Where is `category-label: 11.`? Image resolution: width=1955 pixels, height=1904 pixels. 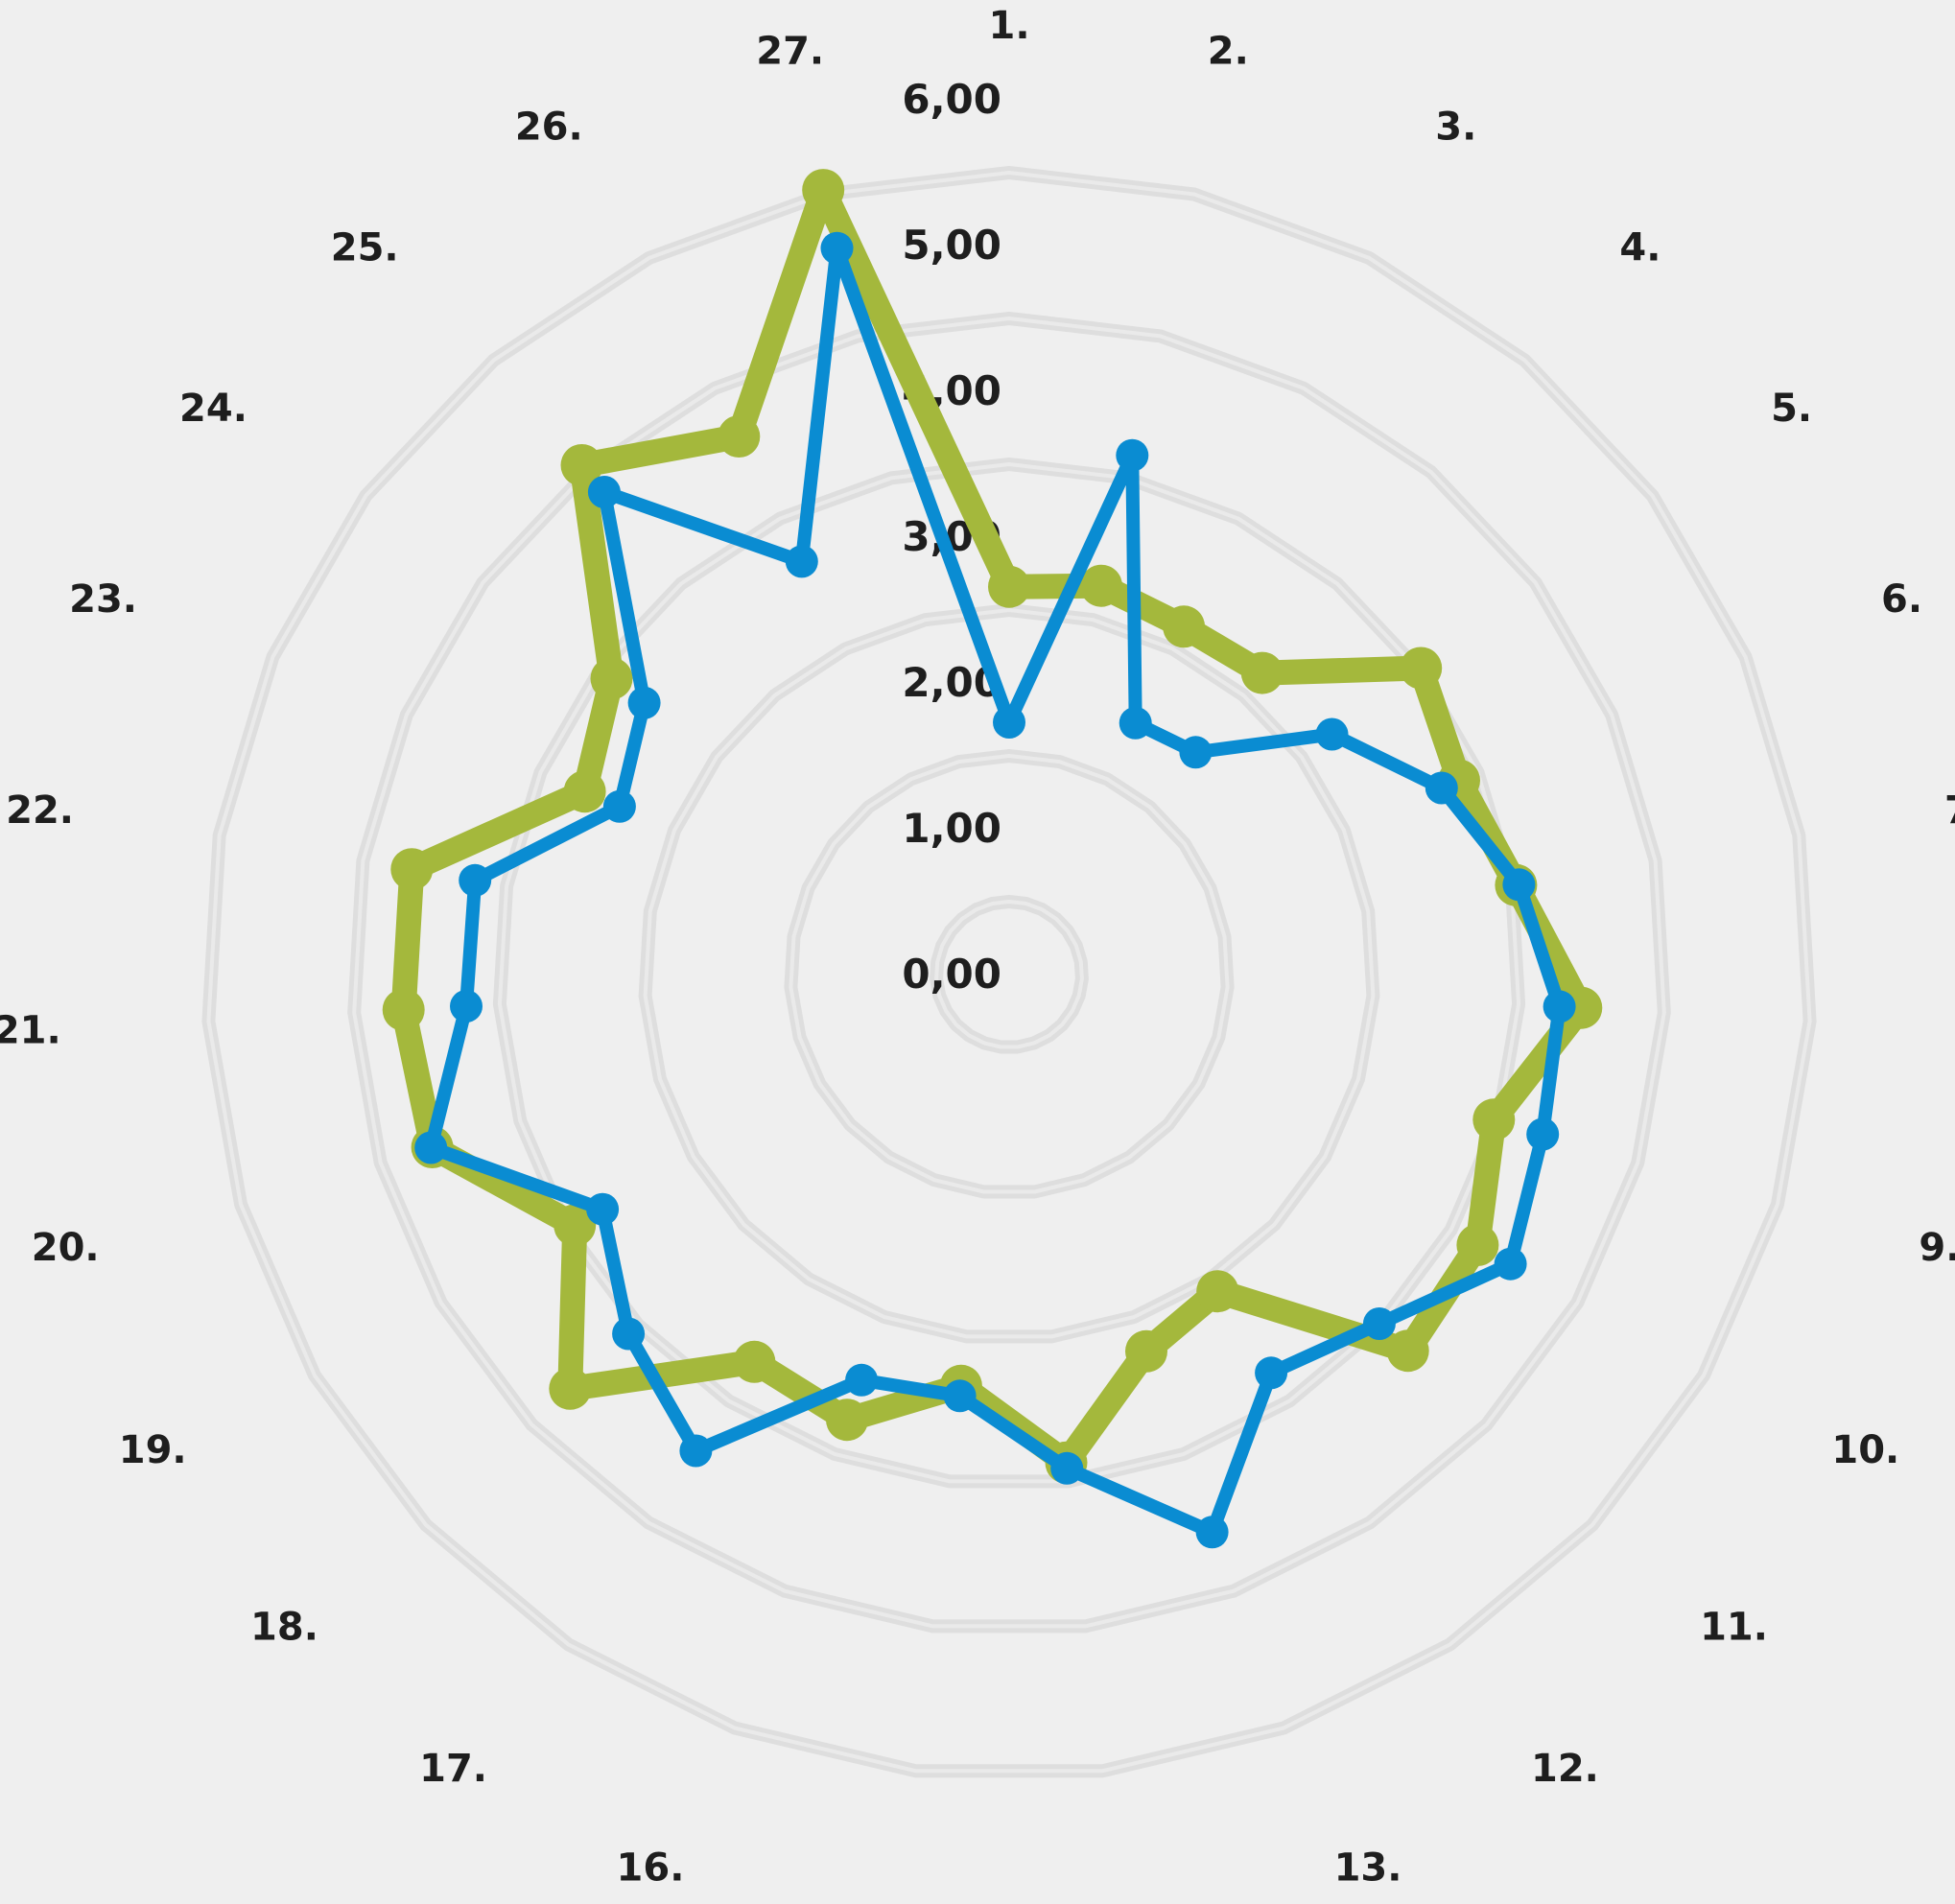 category-label: 11. is located at coordinates (1734, 1627).